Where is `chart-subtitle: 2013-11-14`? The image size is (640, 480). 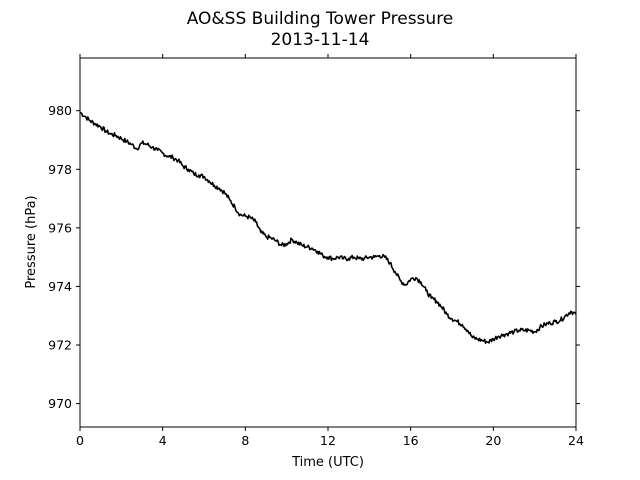
chart-subtitle: 2013-11-14 is located at coordinates (320, 40).